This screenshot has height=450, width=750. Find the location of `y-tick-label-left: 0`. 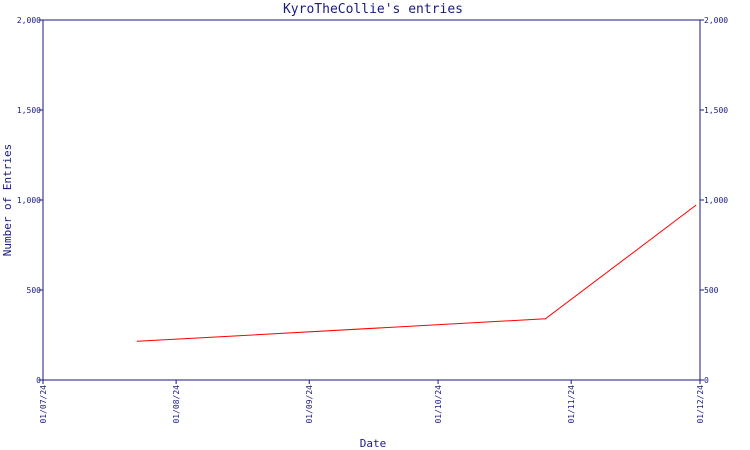

y-tick-label-left: 0 is located at coordinates (38, 380).